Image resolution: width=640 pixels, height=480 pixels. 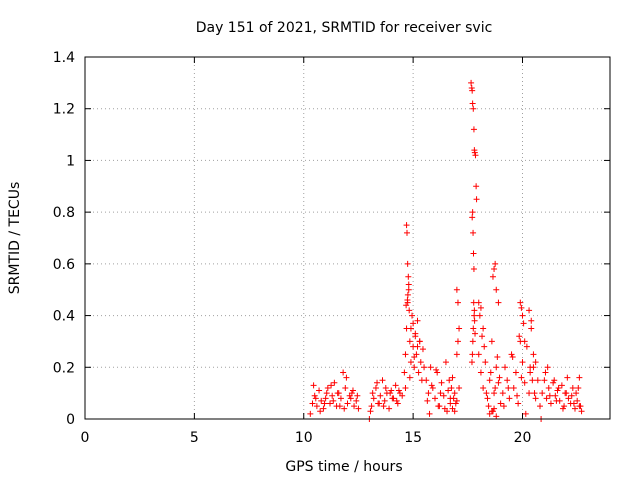 What do you see at coordinates (64, 317) in the screenshot?
I see `y-tick-label: 0.4` at bounding box center [64, 317].